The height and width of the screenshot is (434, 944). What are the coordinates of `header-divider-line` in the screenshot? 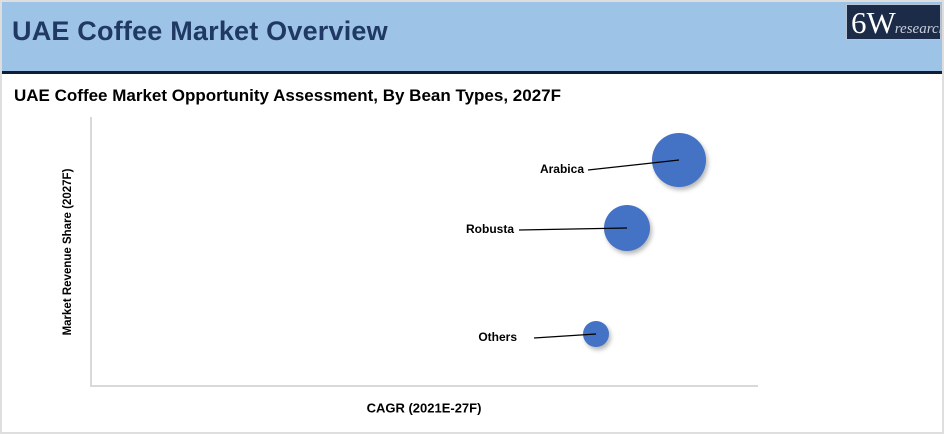 It's located at (472, 72).